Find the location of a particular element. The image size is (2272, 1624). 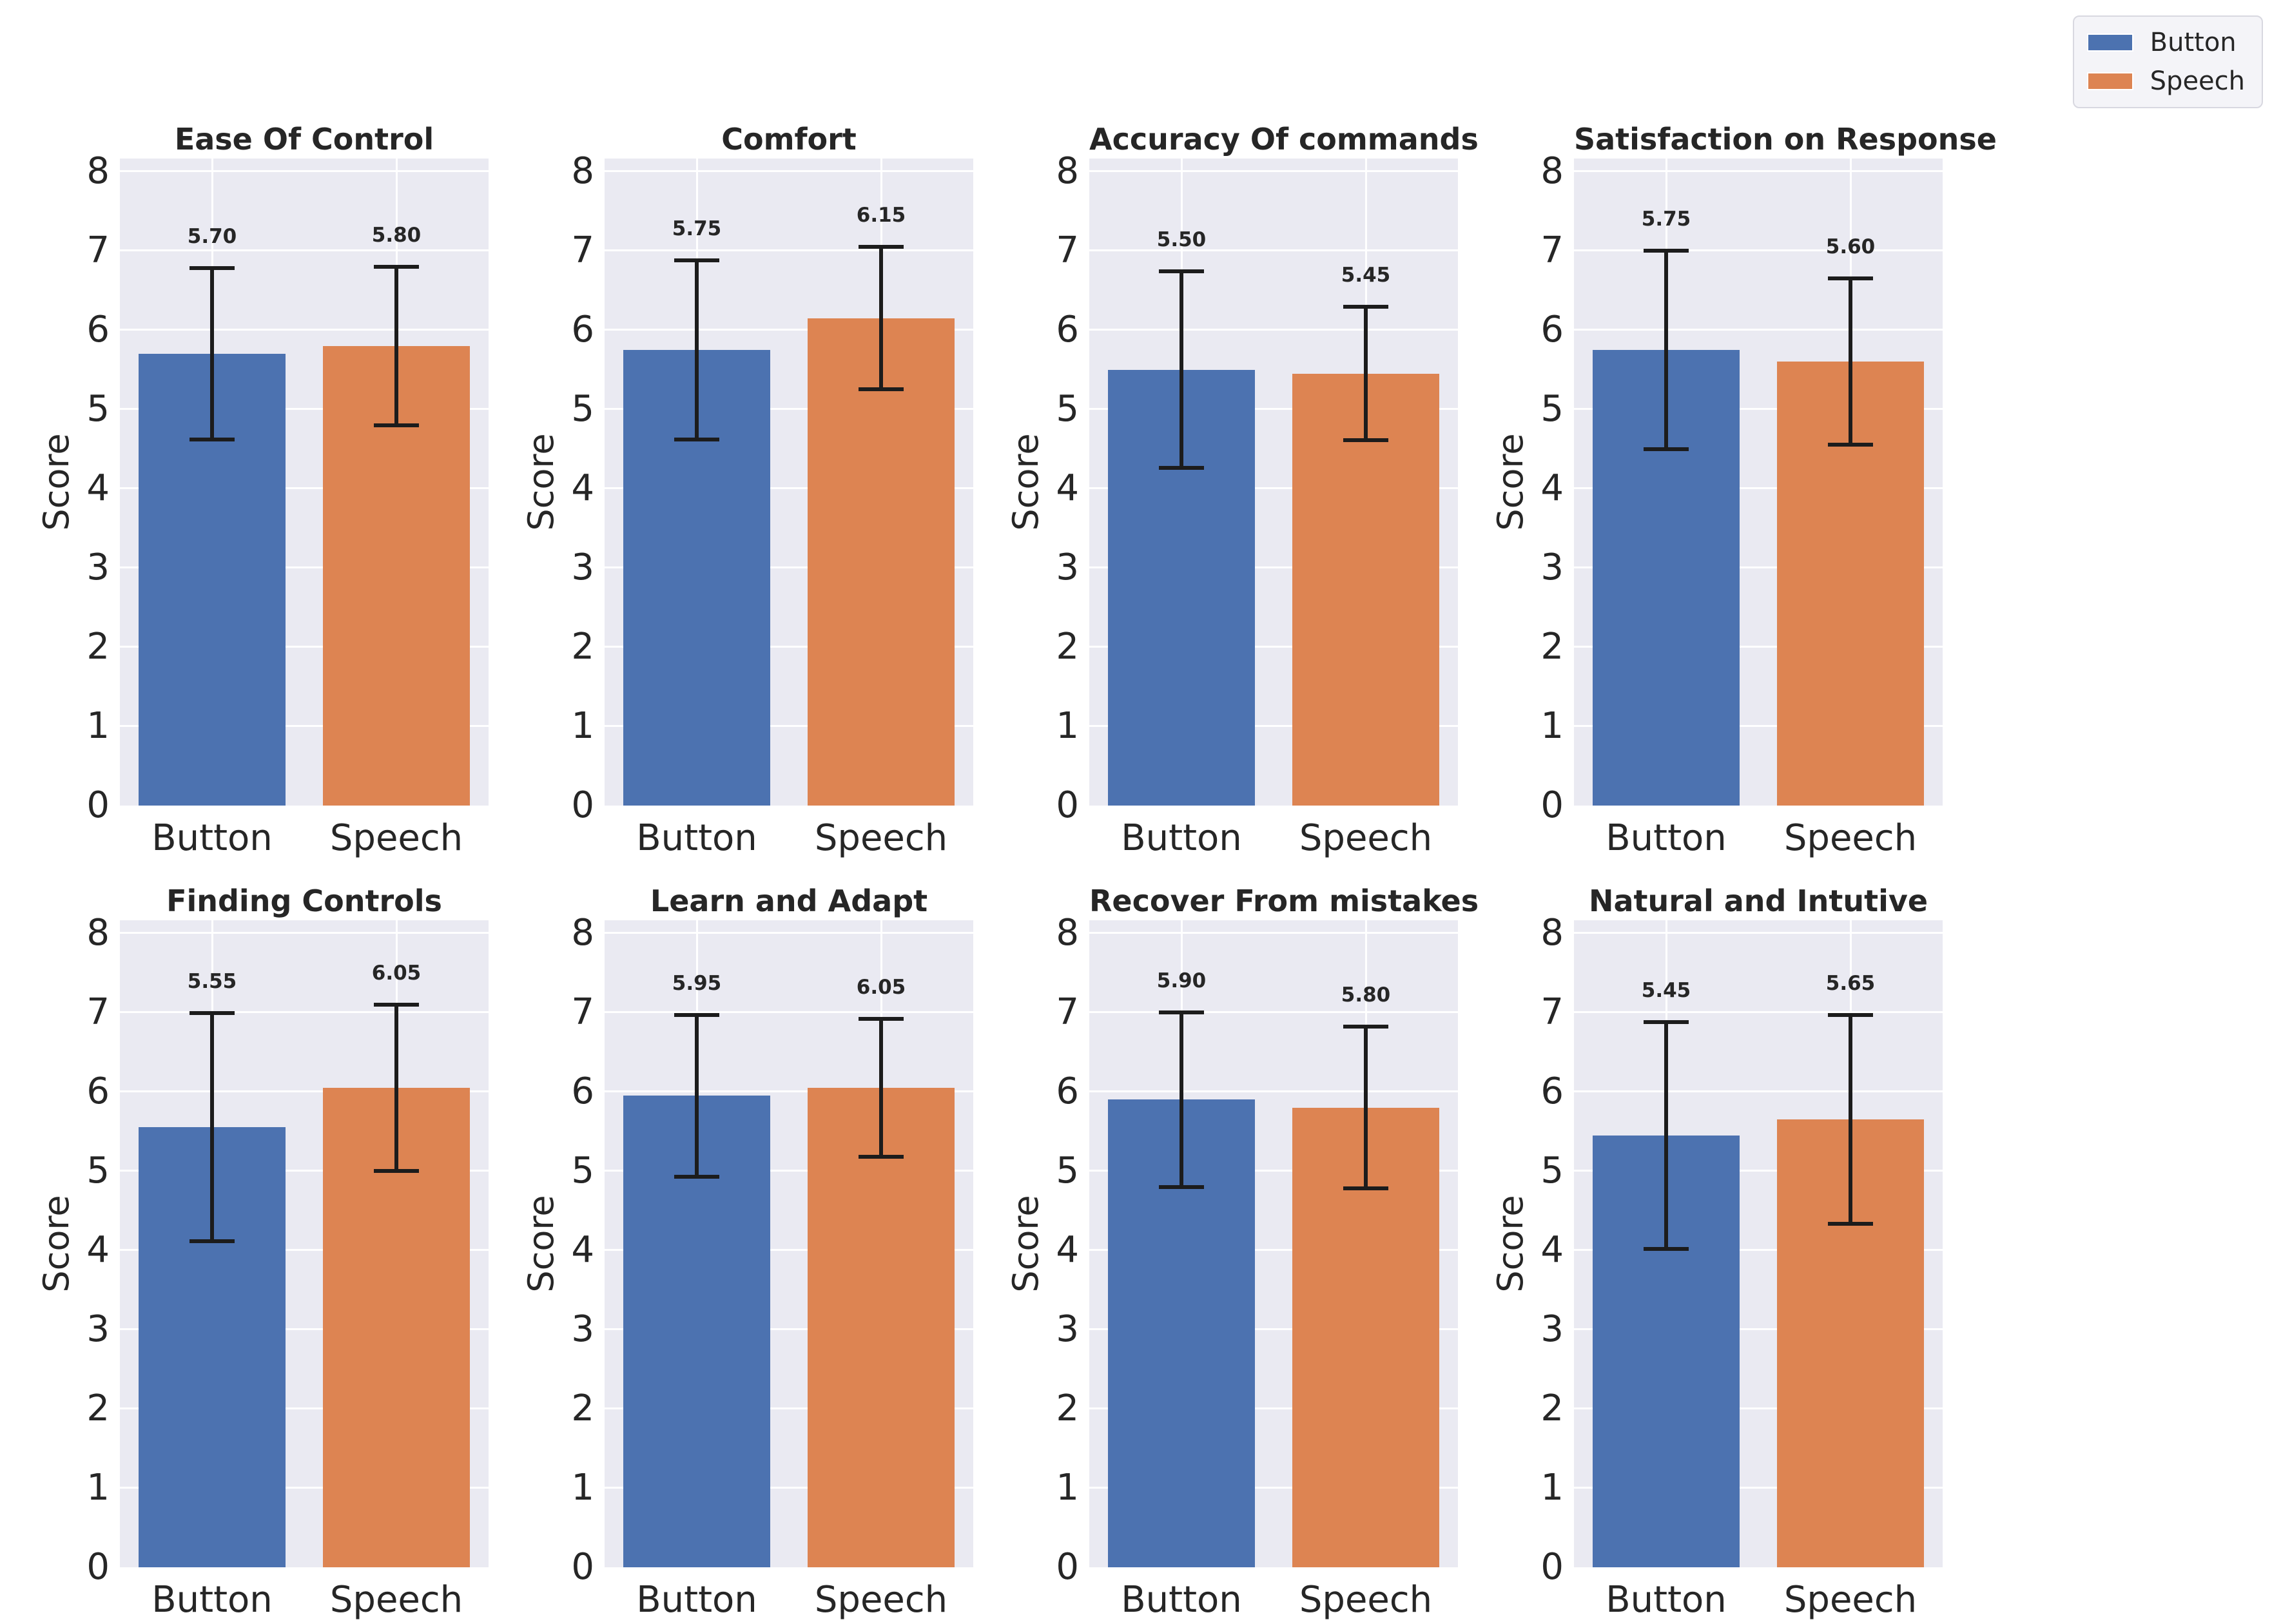

plot-area: 5.90 5.80 is located at coordinates (1273, 1243).